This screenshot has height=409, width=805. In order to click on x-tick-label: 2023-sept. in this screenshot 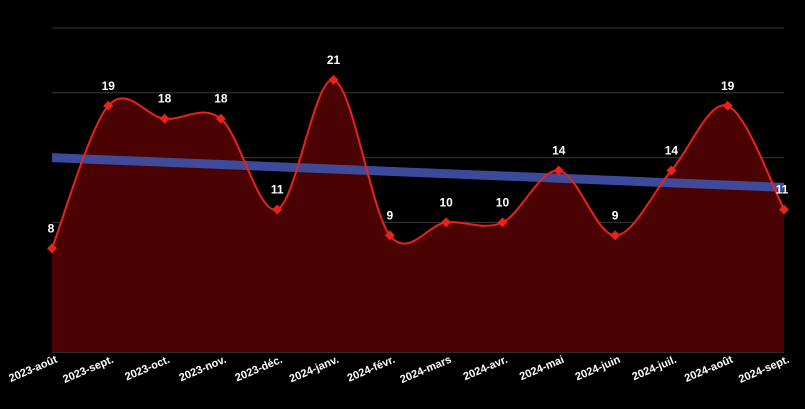, I will do `click(88, 370)`.